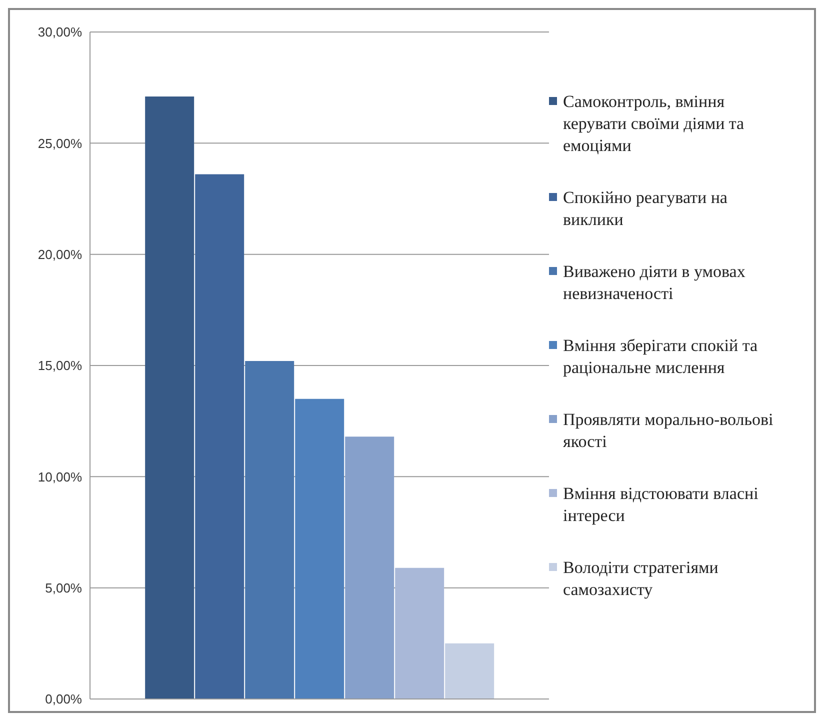 This screenshot has height=723, width=824. I want to click on legend-label: Самоконтроль, вміння керувати своїми діями та емоціями, so click(654, 123).